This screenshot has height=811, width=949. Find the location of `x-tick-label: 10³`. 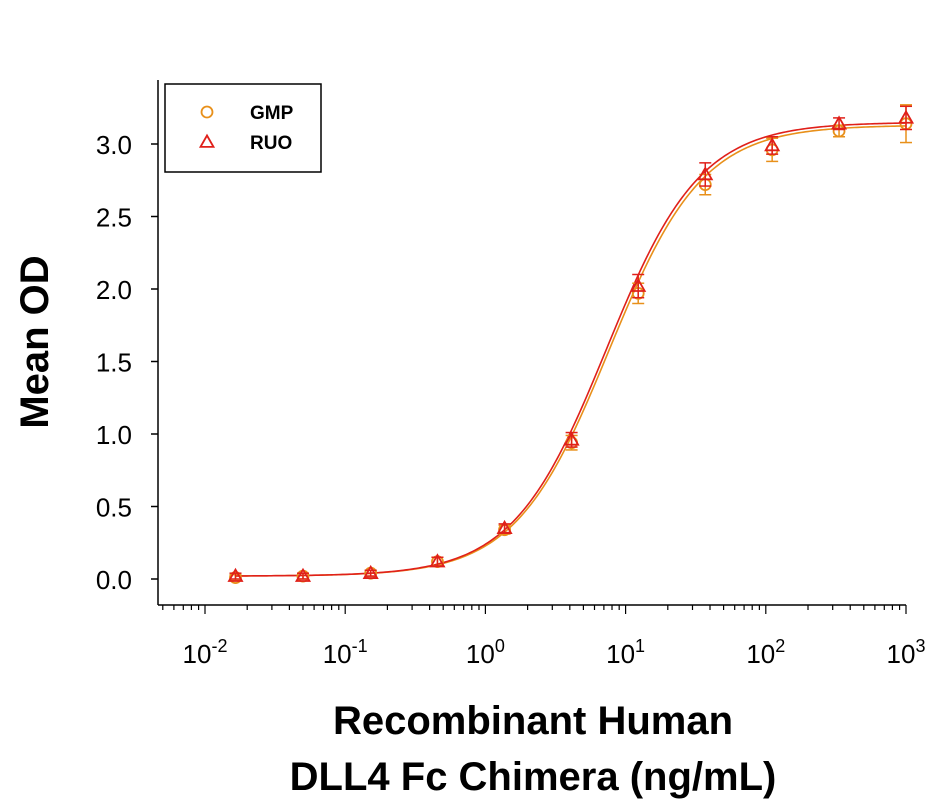

x-tick-label: 10³ is located at coordinates (906, 652).